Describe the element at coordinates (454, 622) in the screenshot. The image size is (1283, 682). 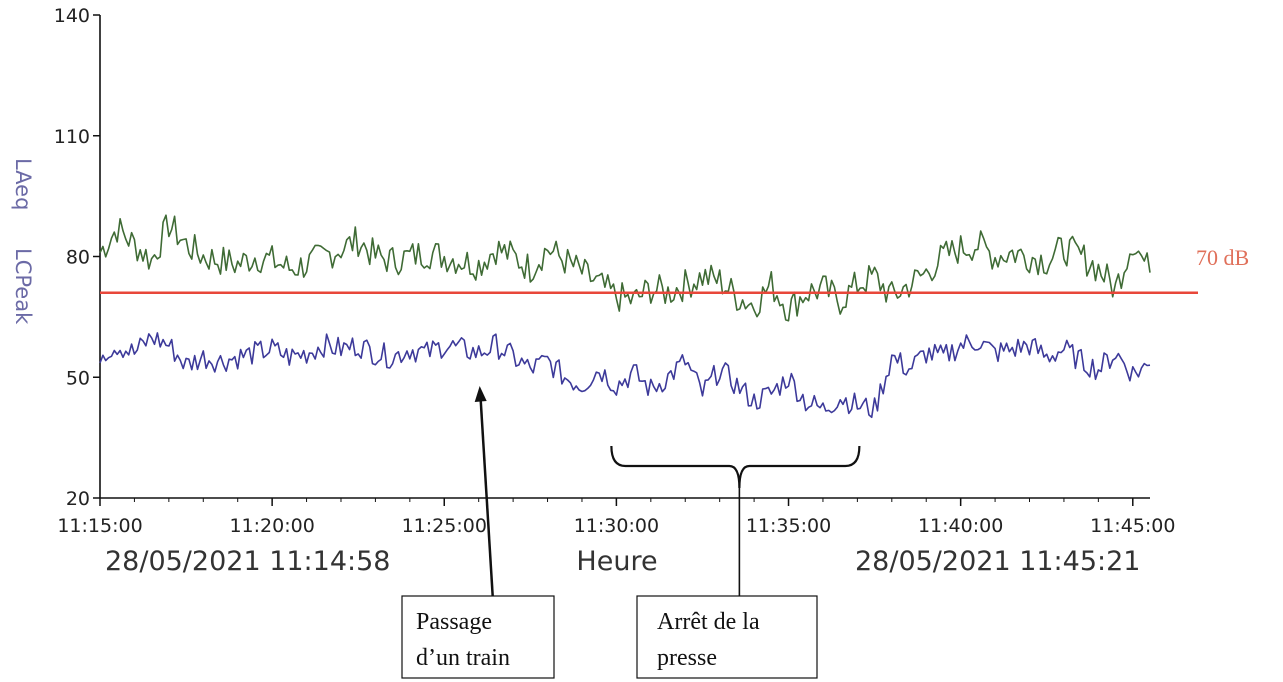
I see `train-annotation-line-1: Passage` at that location.